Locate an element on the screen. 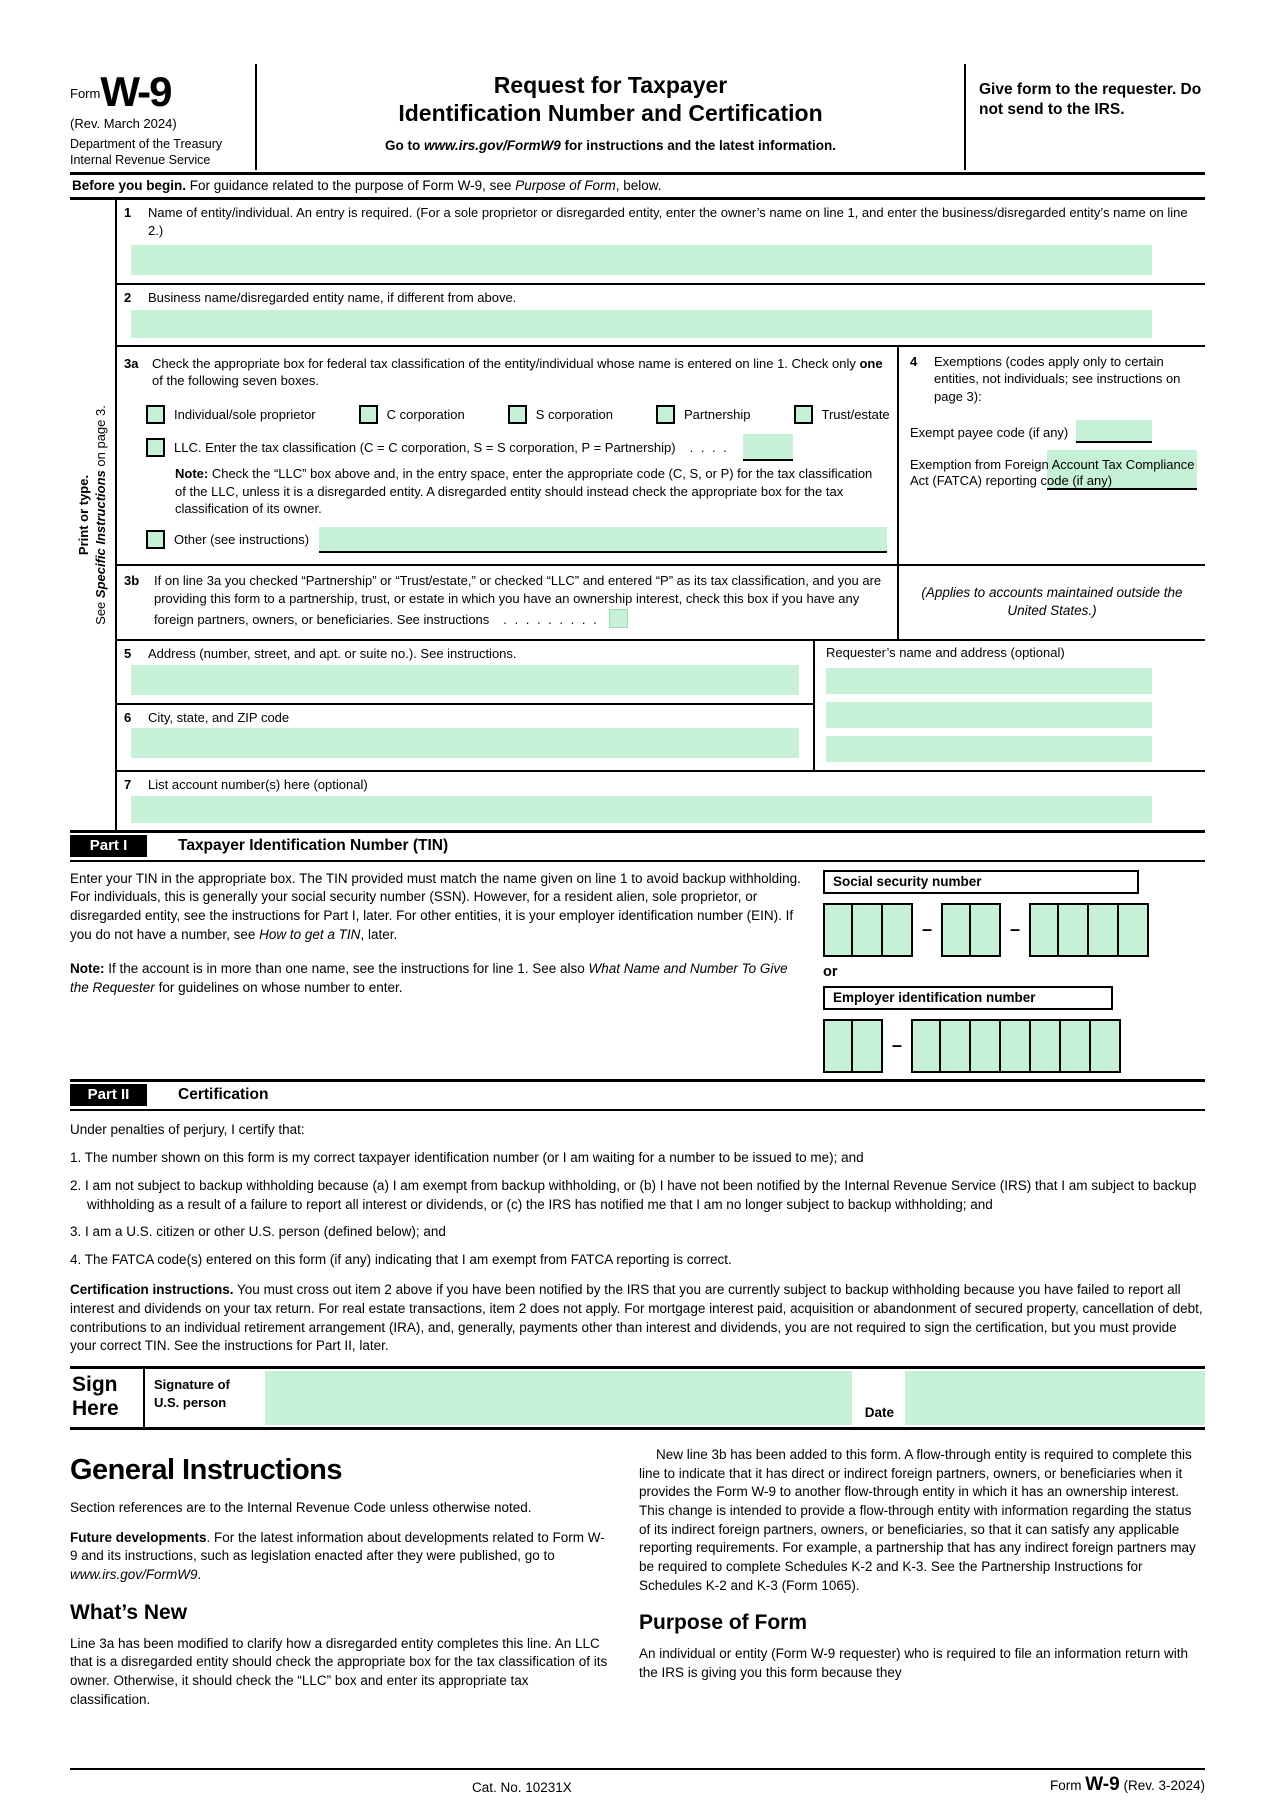 The height and width of the screenshot is (1812, 1274). line7-row: 7 List account number(s) here (optional) is located at coordinates (661, 797).